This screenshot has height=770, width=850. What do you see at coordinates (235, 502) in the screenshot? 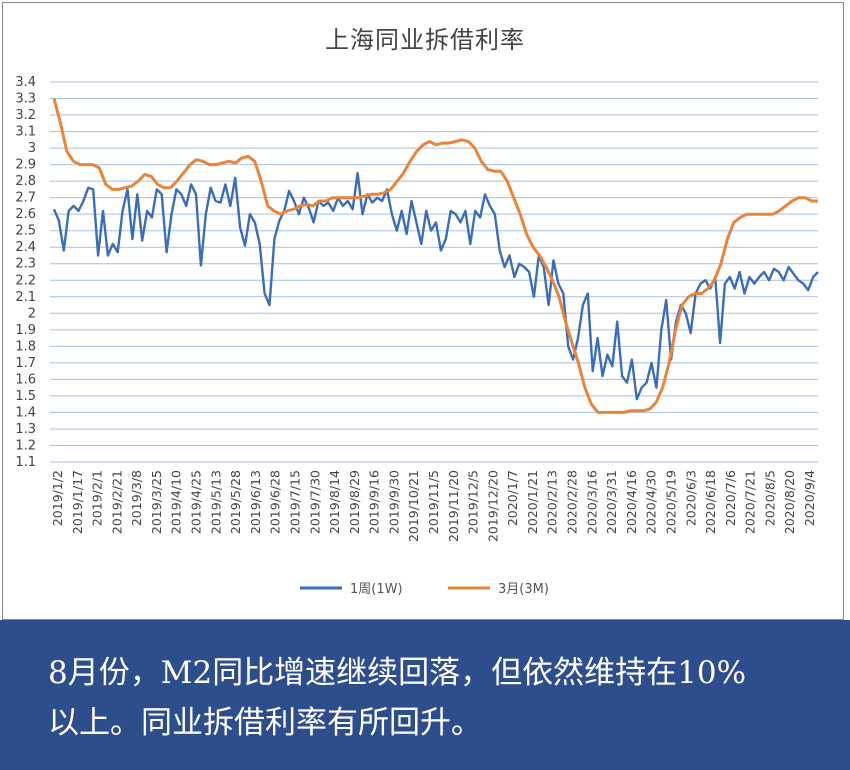
I see `x-tick-label: 2019/5/28` at bounding box center [235, 502].